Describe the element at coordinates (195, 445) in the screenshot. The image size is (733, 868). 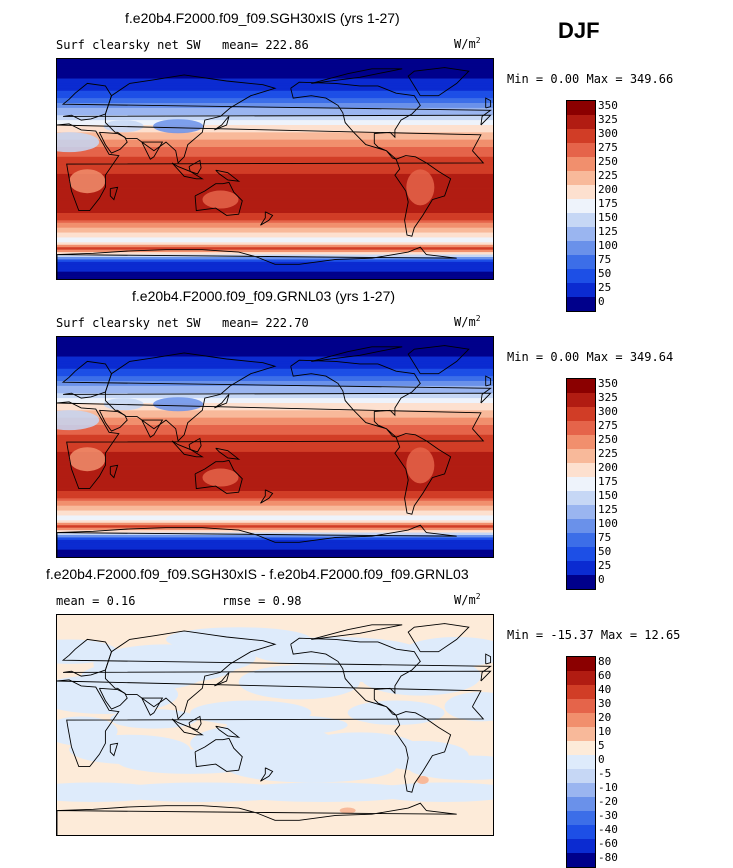
I see `coastline-borneo` at that location.